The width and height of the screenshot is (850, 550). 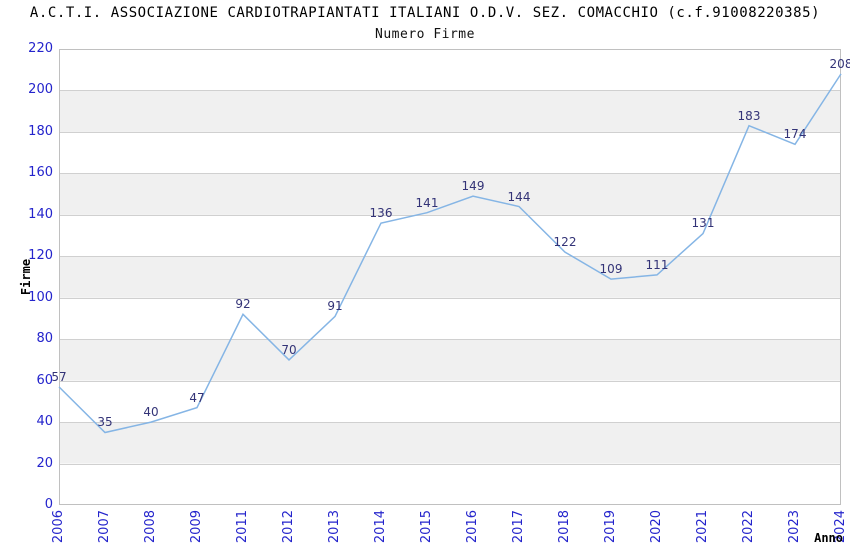 I want to click on y-tick-label: 40, so click(x=44, y=422).